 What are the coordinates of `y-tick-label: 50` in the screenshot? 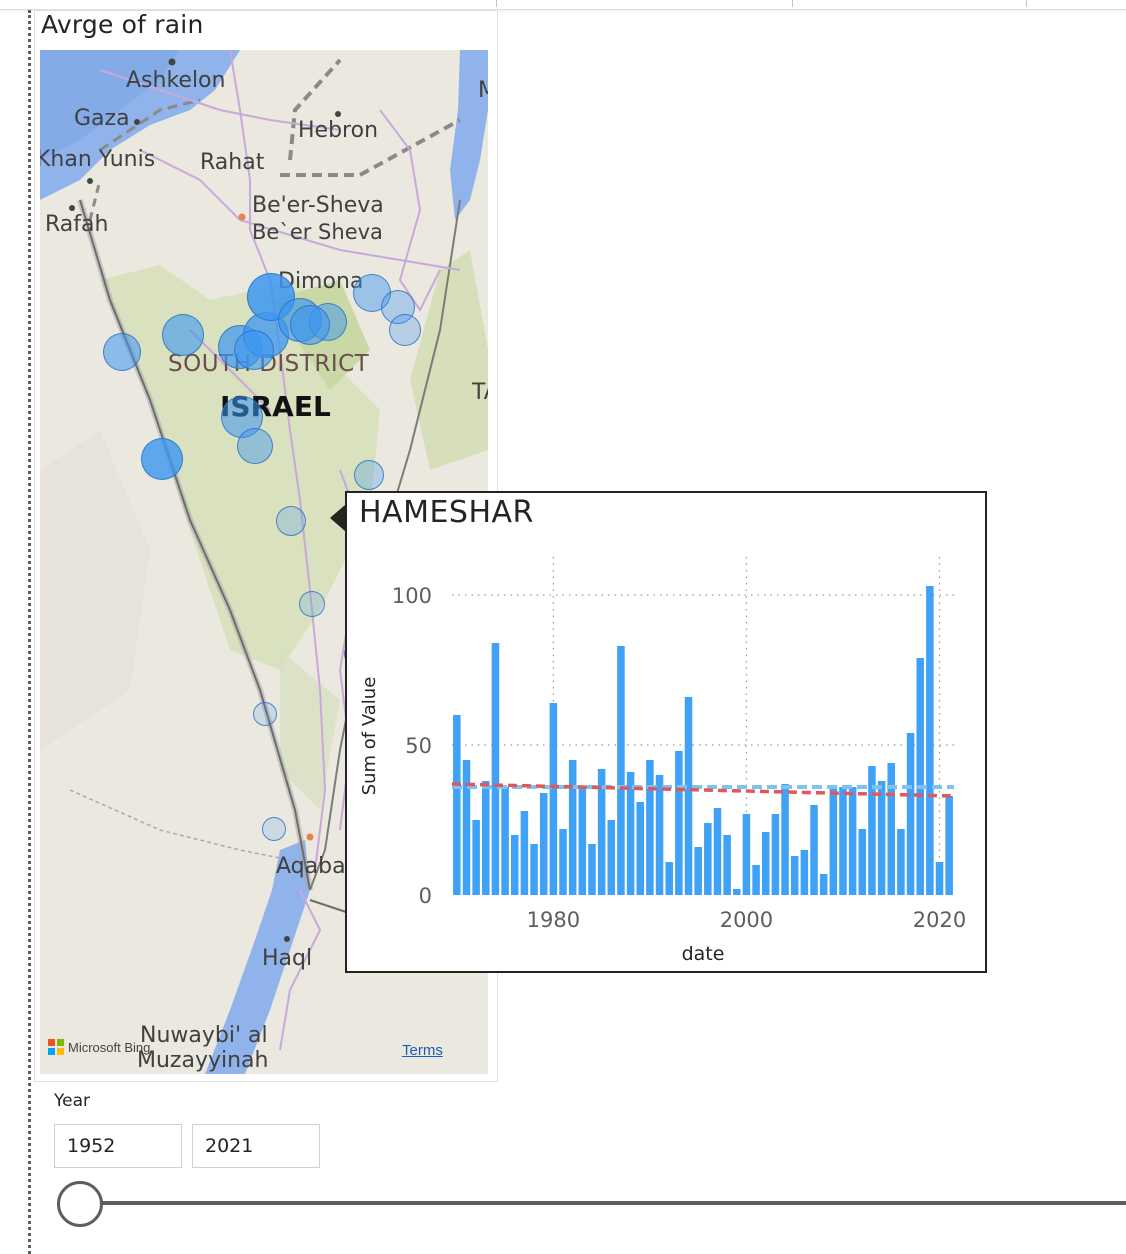 It's located at (418, 746).